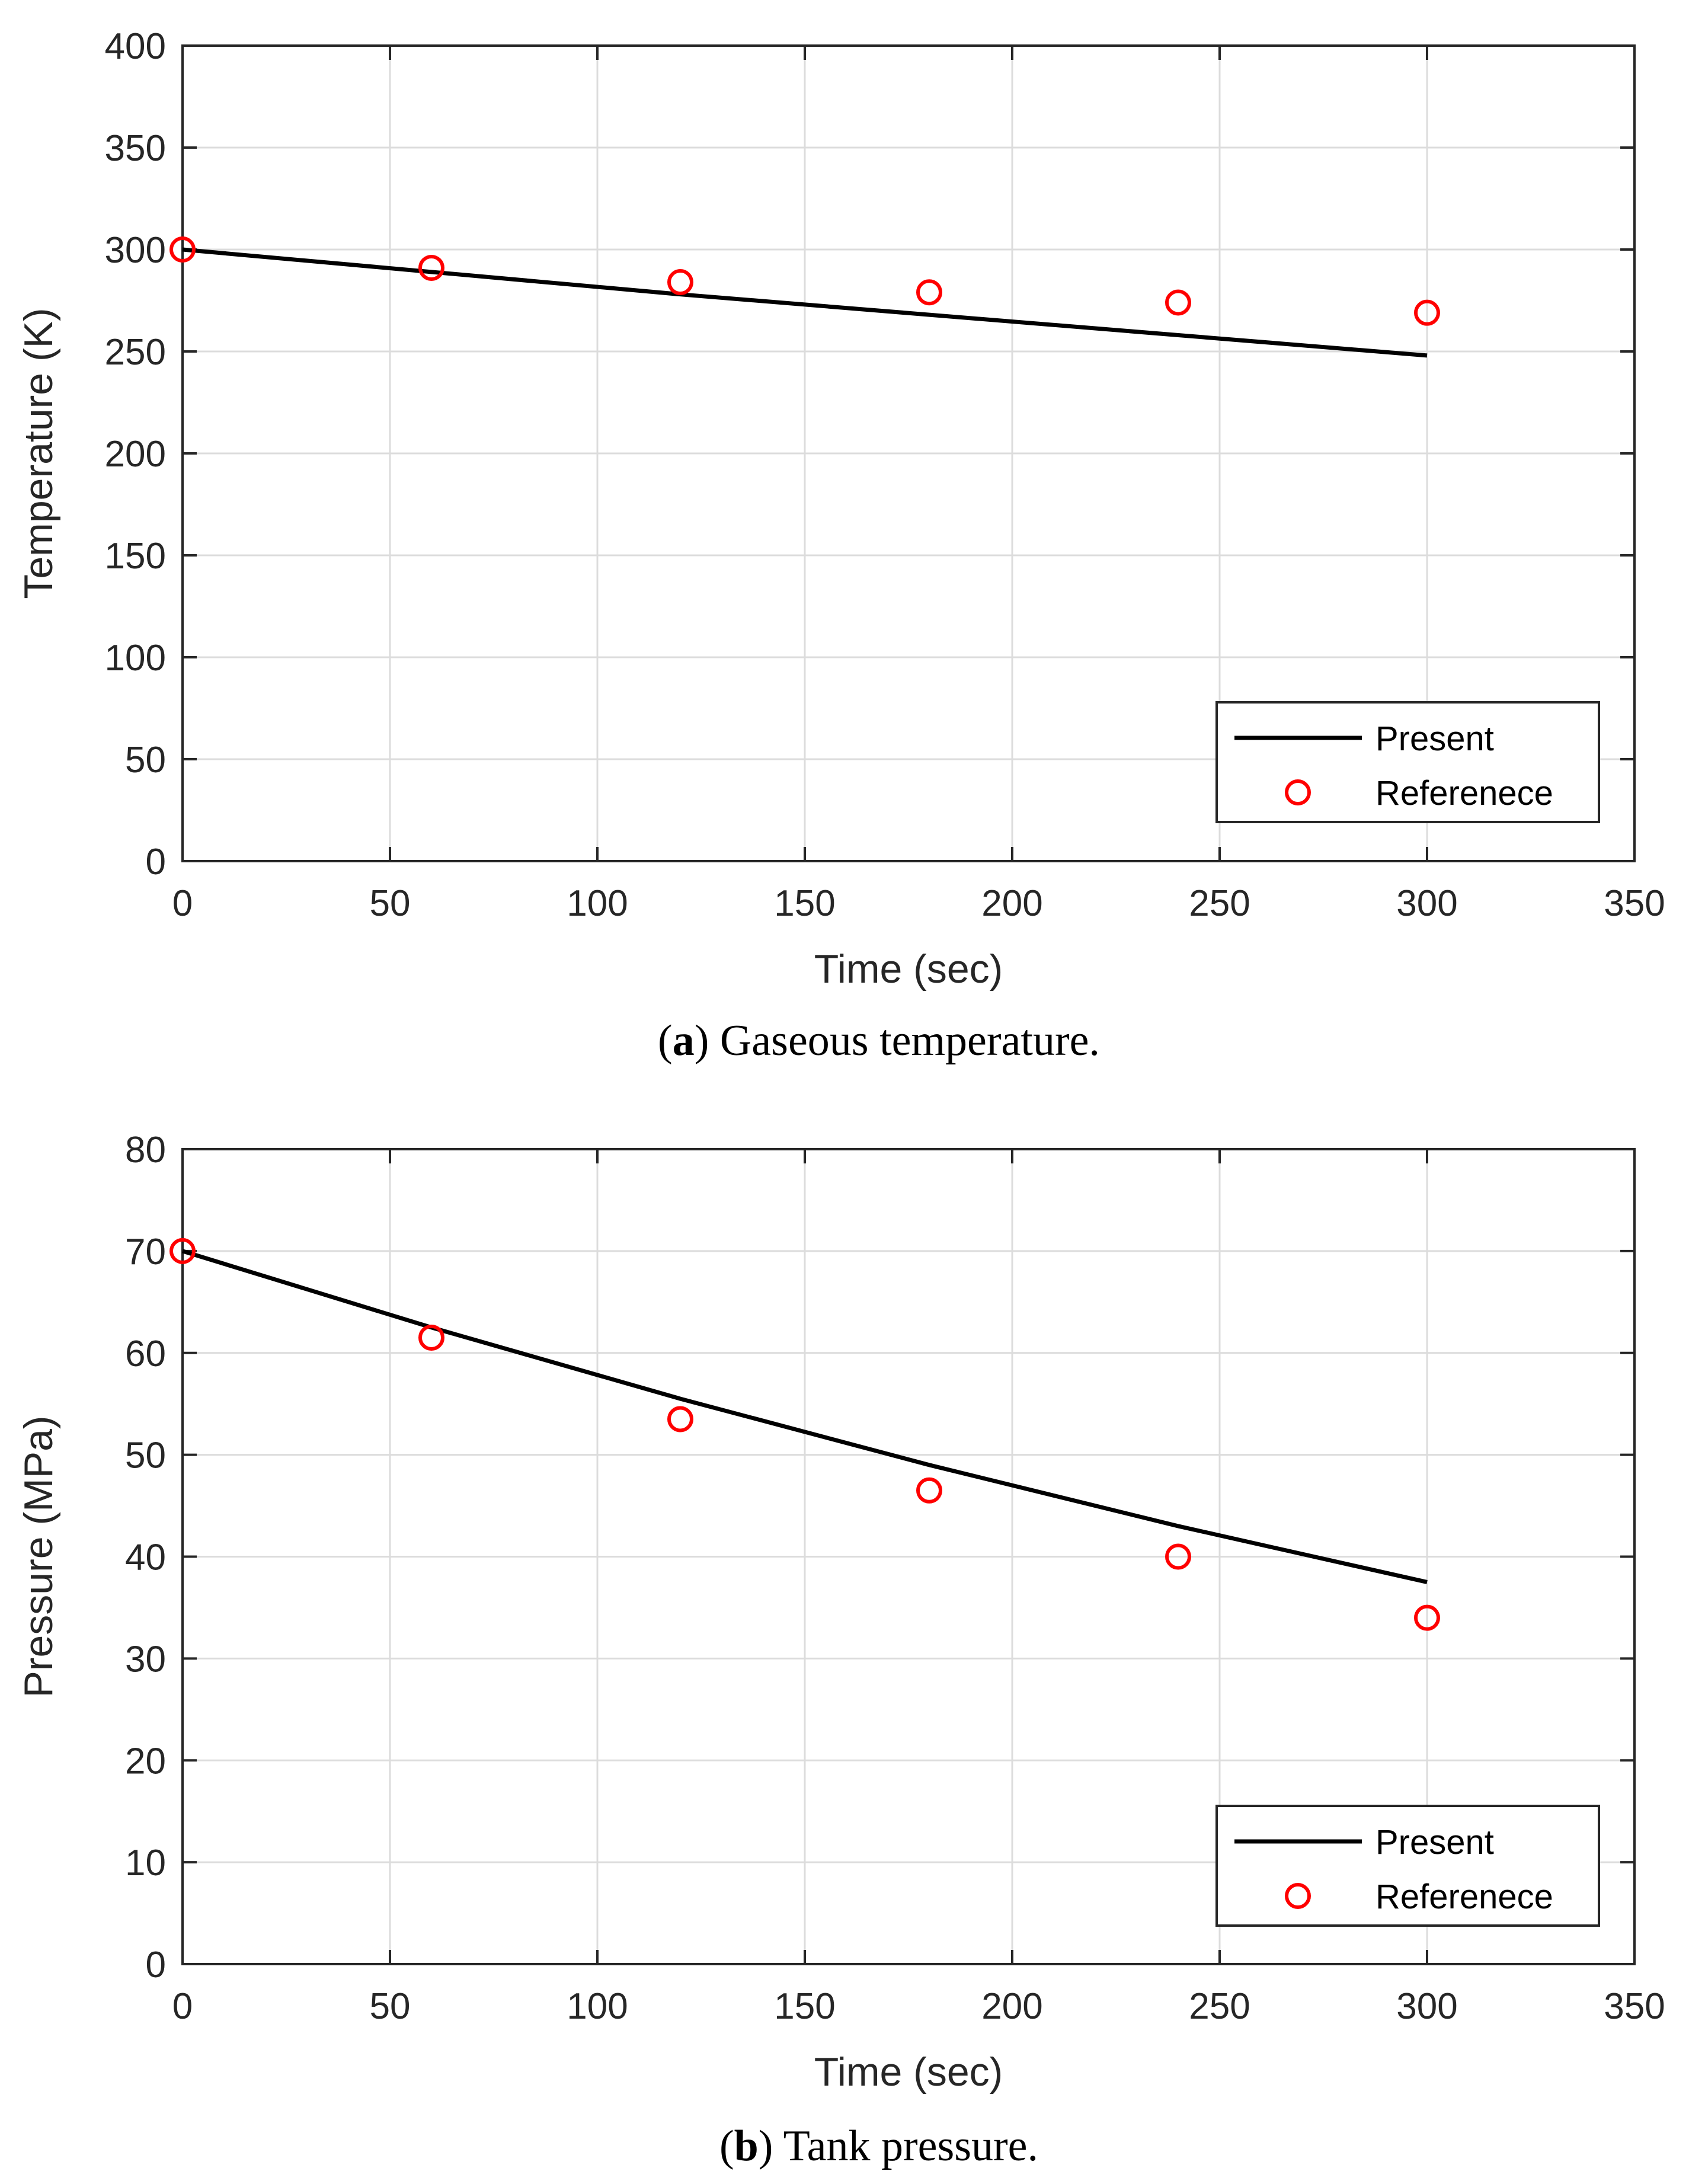  Describe the element at coordinates (145, 1660) in the screenshot. I see `y-tick-label: 30` at that location.